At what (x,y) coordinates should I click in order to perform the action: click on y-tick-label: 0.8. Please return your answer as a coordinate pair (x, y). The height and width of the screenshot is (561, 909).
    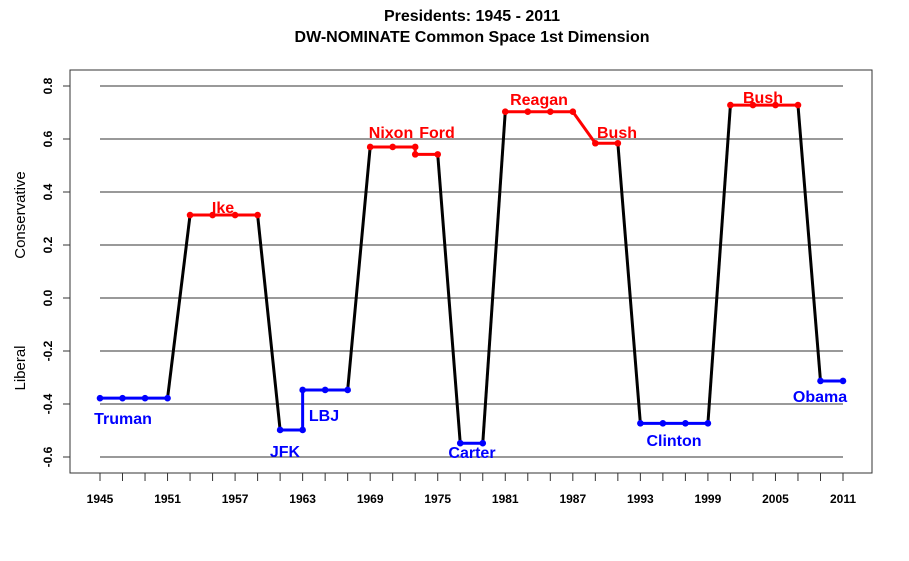
    Looking at the image, I should click on (48, 85).